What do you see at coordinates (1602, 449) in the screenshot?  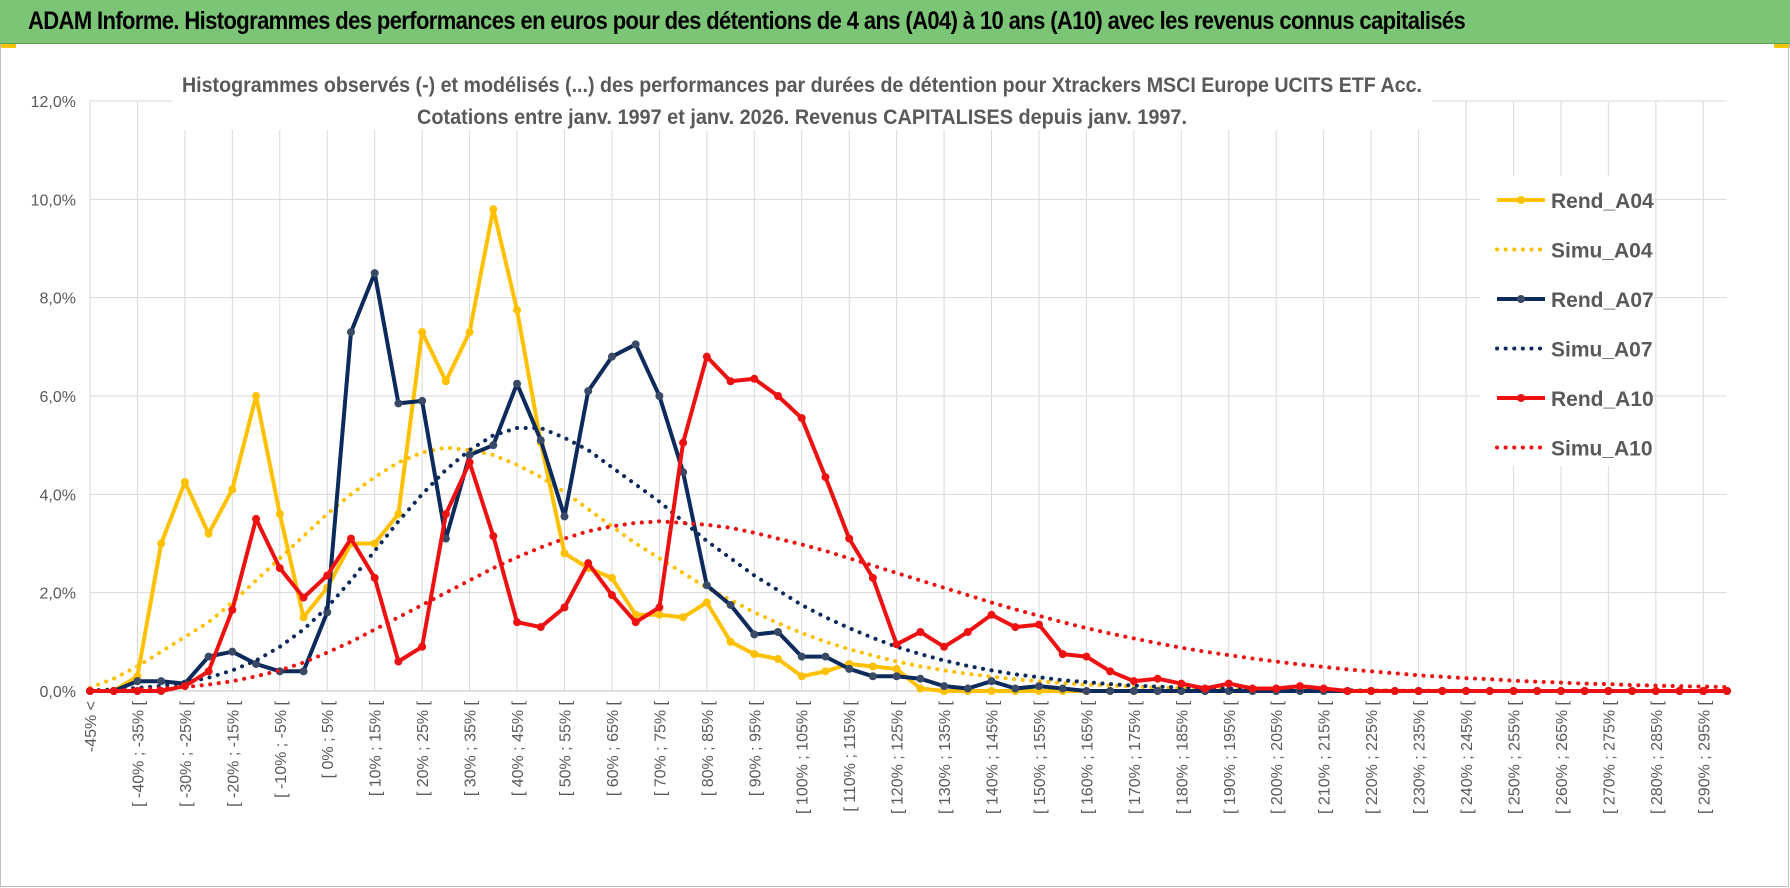 I see `legend-label: Simu_A10` at bounding box center [1602, 449].